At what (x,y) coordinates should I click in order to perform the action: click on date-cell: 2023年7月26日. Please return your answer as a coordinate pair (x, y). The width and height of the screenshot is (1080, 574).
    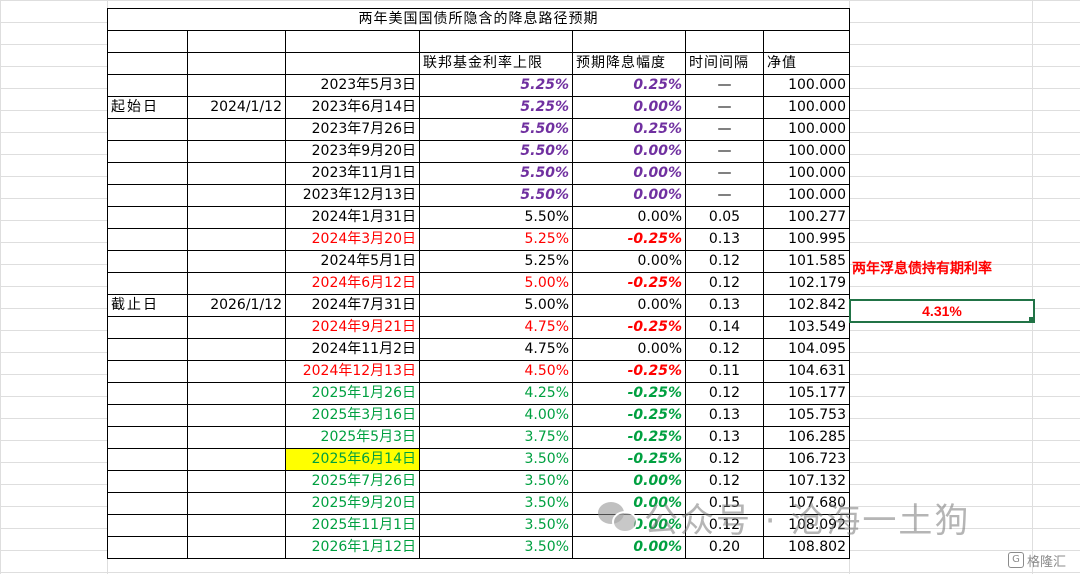
    Looking at the image, I should click on (352, 129).